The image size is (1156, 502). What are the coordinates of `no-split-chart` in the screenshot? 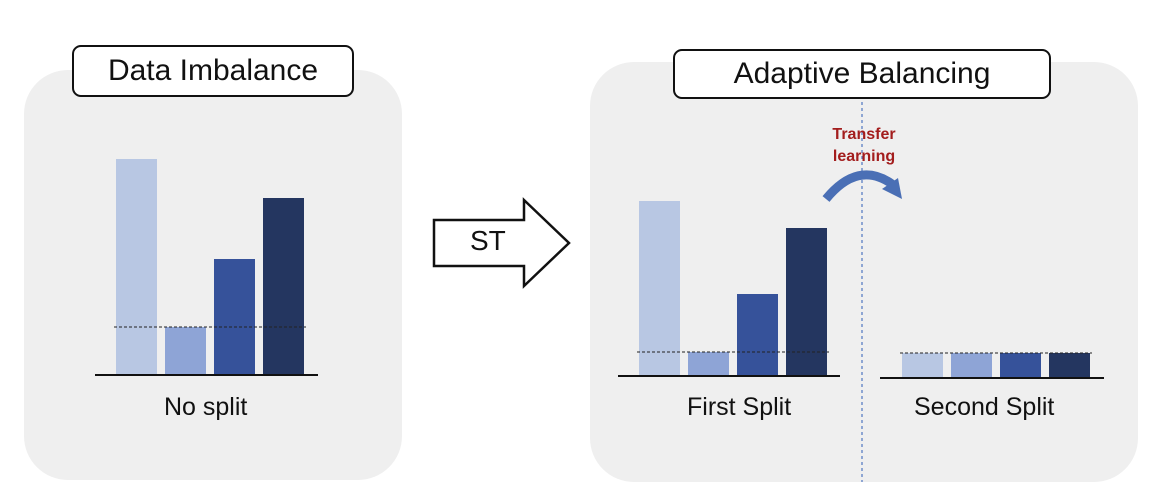 It's located at (206, 267).